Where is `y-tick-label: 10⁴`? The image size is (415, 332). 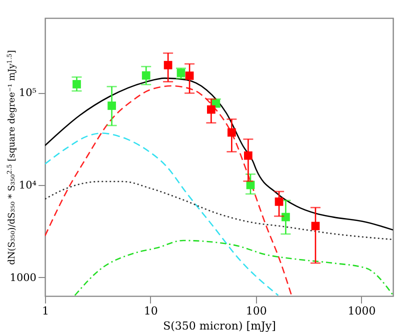 y-tick-label: 10⁴ is located at coordinates (27, 185).